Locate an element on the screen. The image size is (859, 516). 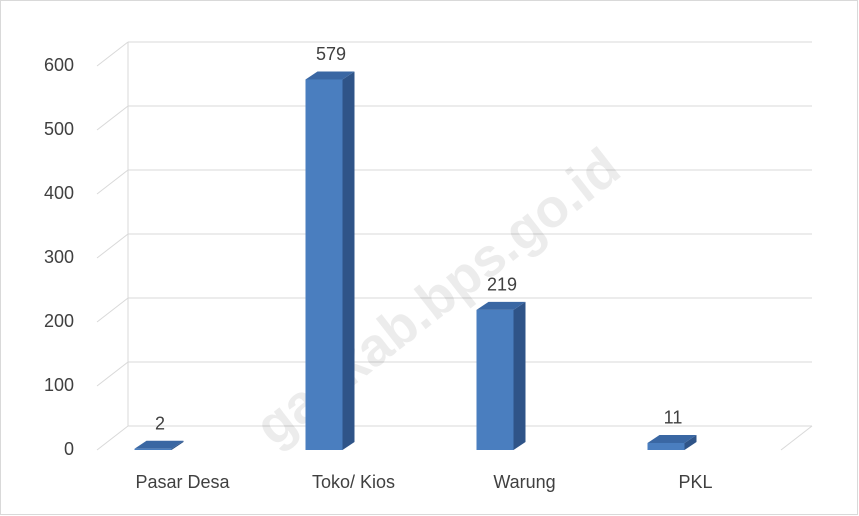
y-tick-label: 600 is located at coordinates (59, 65).